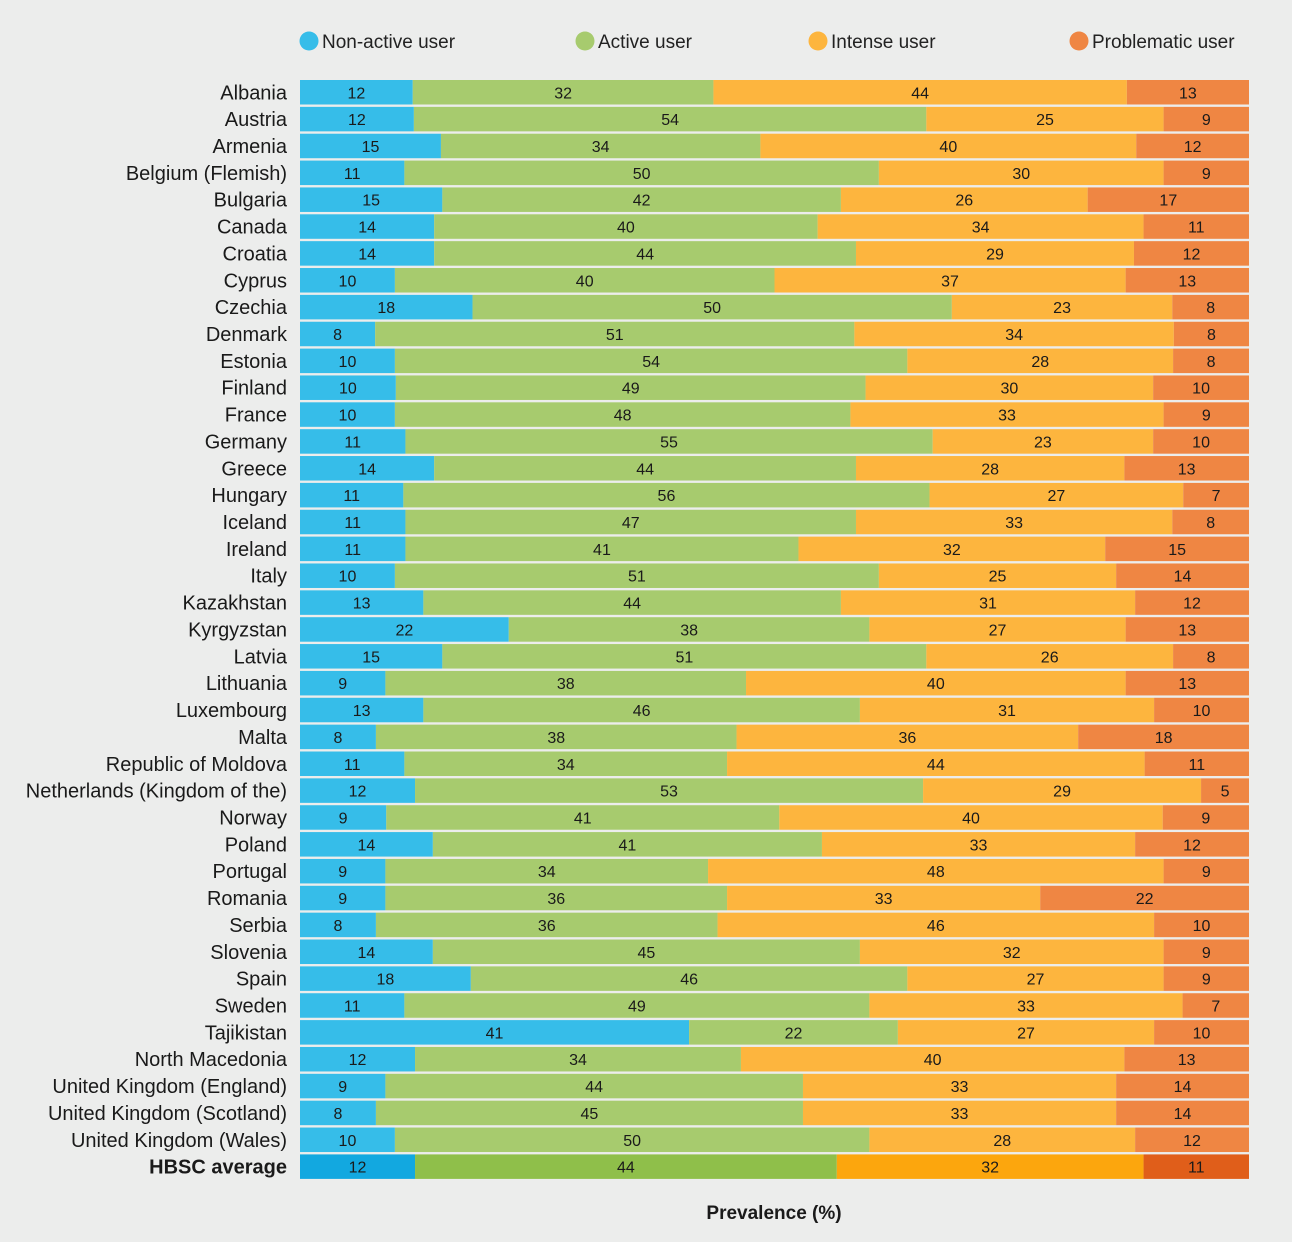 This screenshot has height=1242, width=1292. What do you see at coordinates (256, 416) in the screenshot?
I see `country-label: France` at bounding box center [256, 416].